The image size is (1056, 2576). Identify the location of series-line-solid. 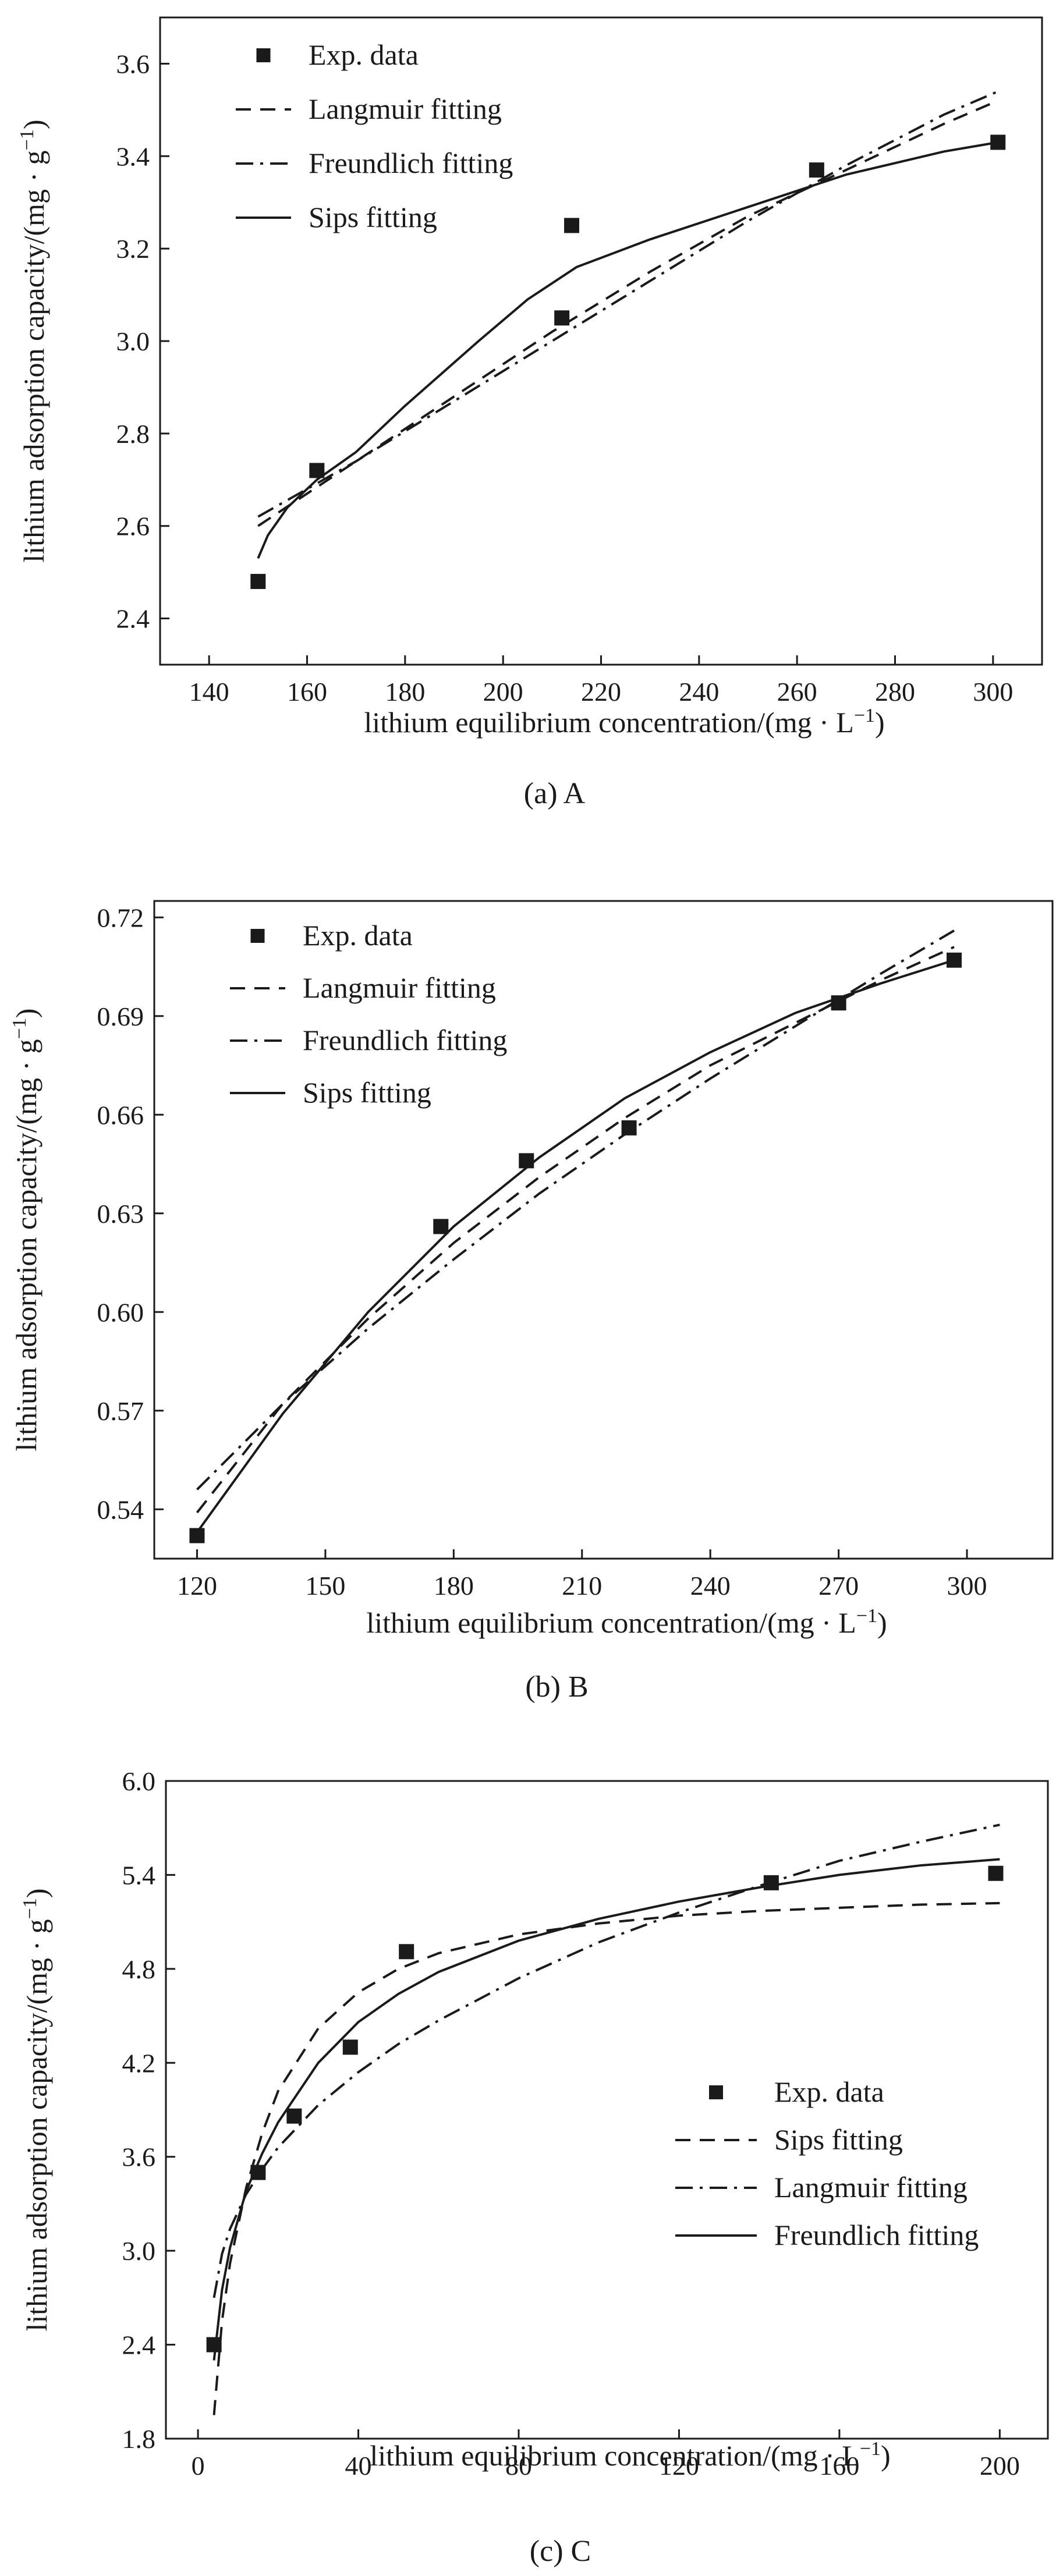
(606, 2110).